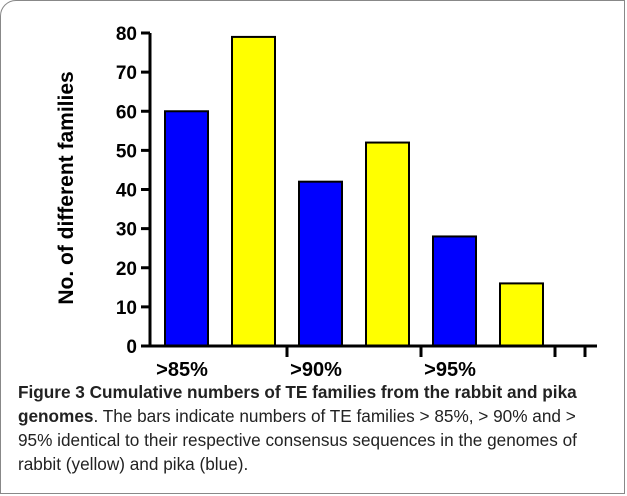  Describe the element at coordinates (126, 34) in the screenshot. I see `y-tick-label: 80` at that location.